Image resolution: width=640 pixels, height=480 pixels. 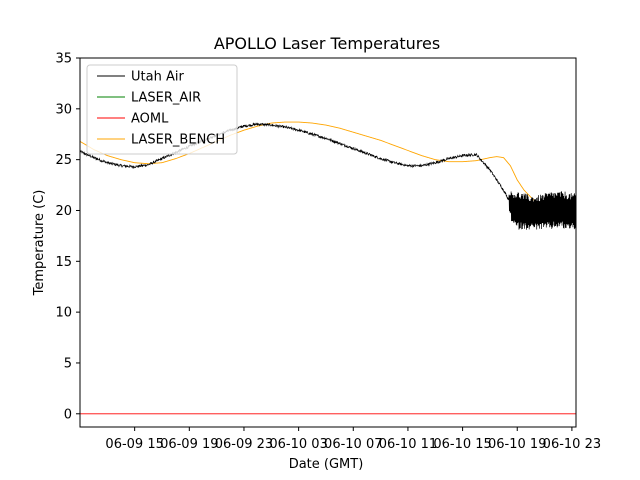 What do you see at coordinates (517, 444) in the screenshot?
I see `x-tick-label: 06-10 19` at bounding box center [517, 444].